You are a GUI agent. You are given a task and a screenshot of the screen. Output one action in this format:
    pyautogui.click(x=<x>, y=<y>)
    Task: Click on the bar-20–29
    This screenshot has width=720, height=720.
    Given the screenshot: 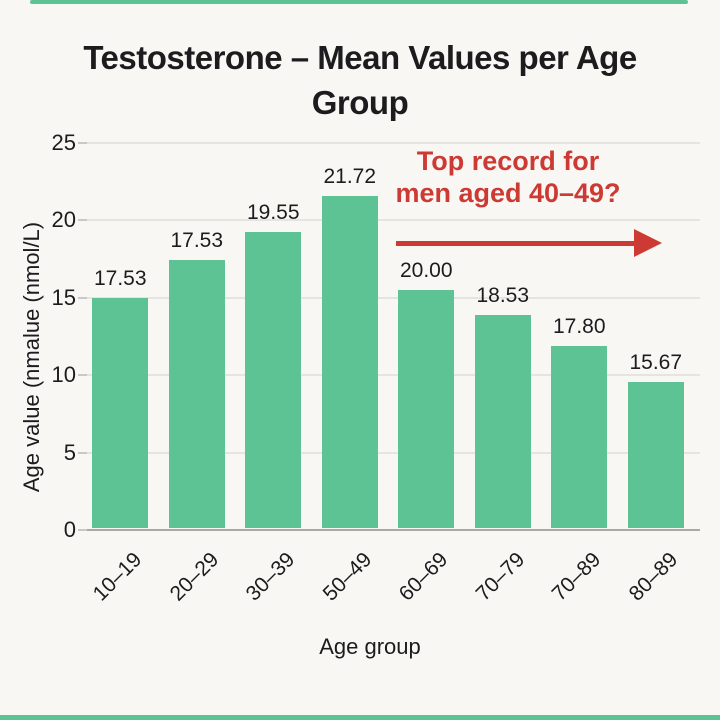 What is the action you would take?
    pyautogui.click(x=196, y=393)
    